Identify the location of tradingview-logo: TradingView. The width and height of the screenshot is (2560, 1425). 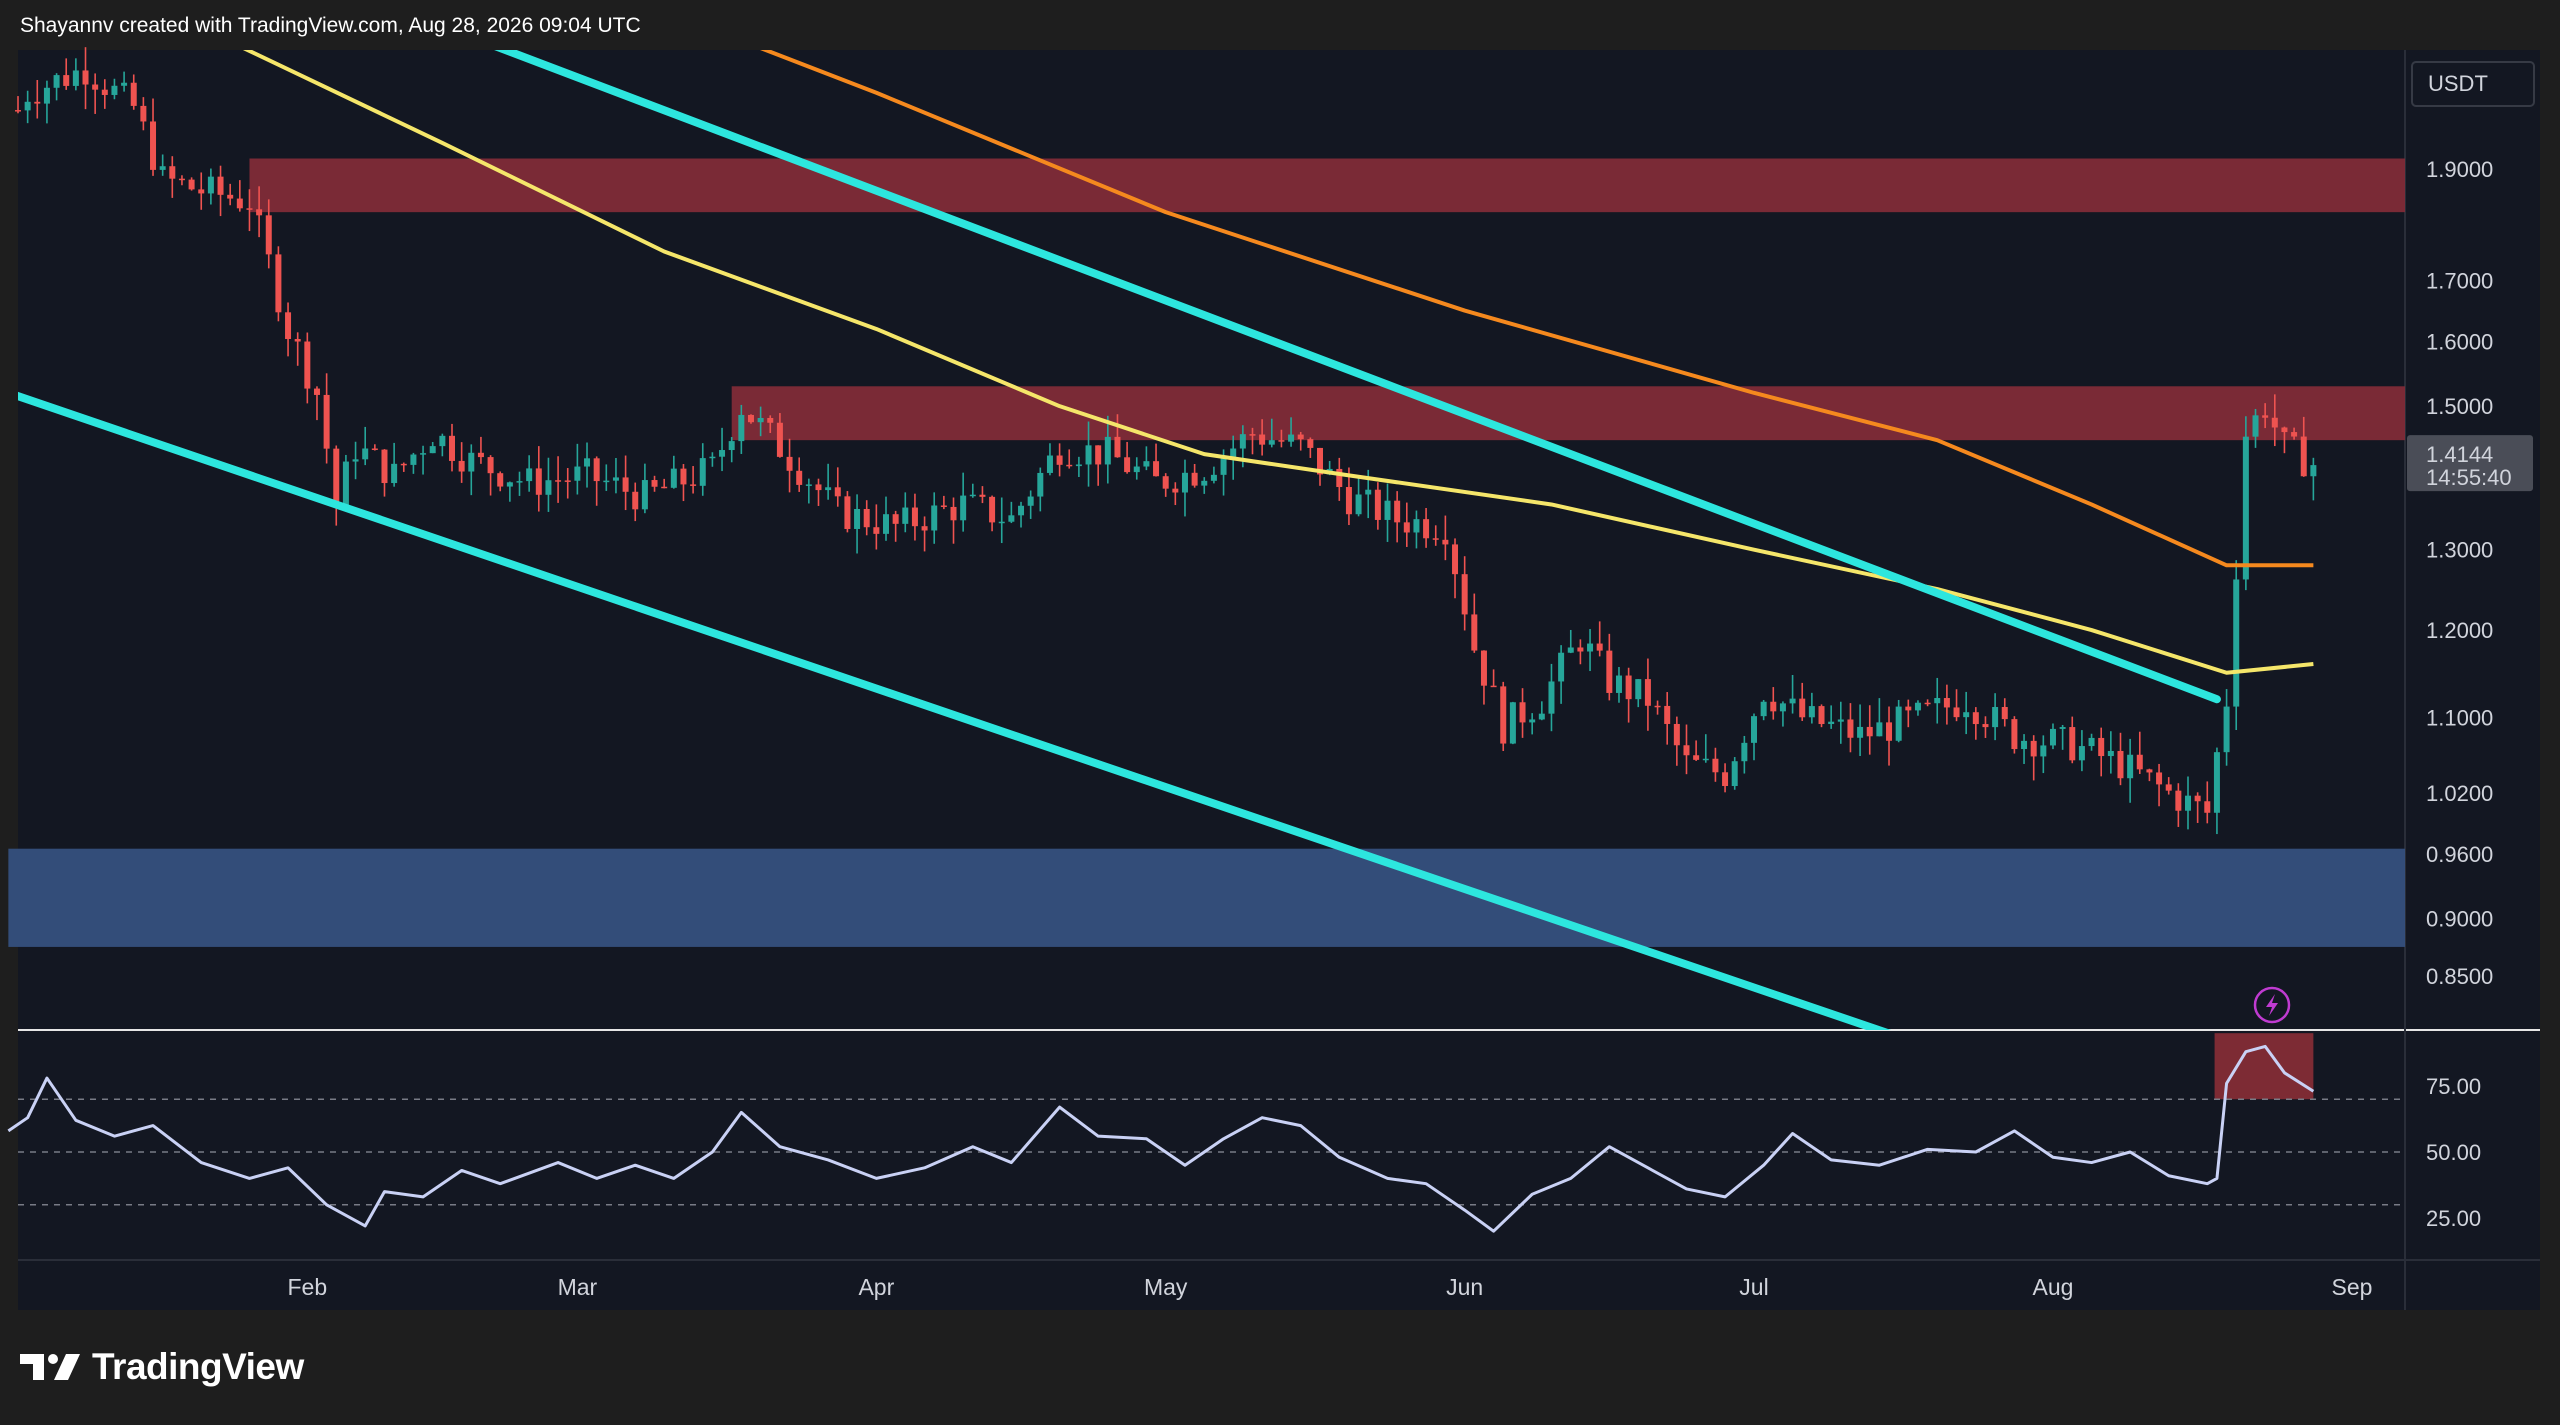
(162, 1366).